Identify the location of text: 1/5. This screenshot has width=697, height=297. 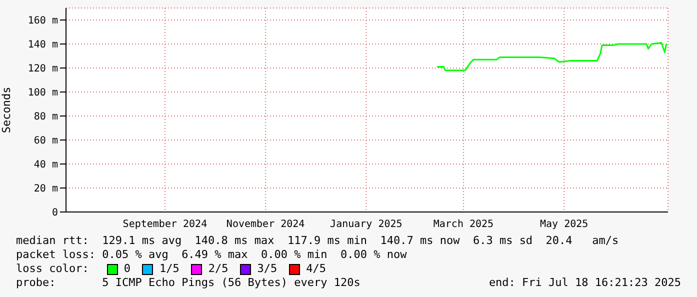
(169, 269).